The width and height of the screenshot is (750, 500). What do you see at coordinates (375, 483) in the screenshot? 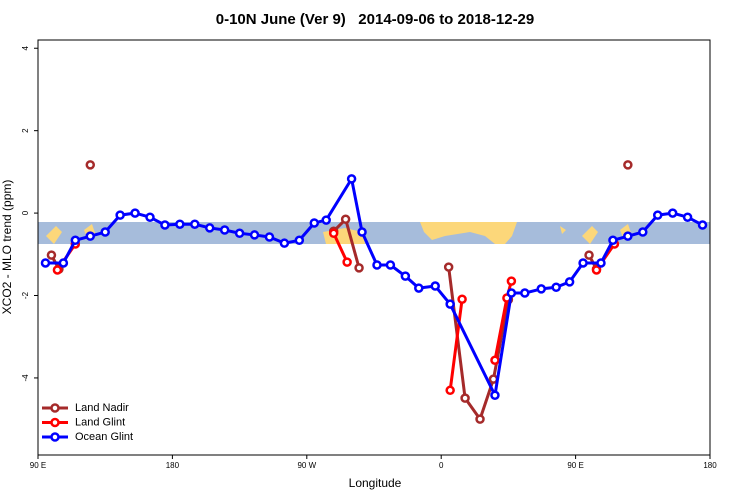
I see `x-axis-label: Longitude` at bounding box center [375, 483].